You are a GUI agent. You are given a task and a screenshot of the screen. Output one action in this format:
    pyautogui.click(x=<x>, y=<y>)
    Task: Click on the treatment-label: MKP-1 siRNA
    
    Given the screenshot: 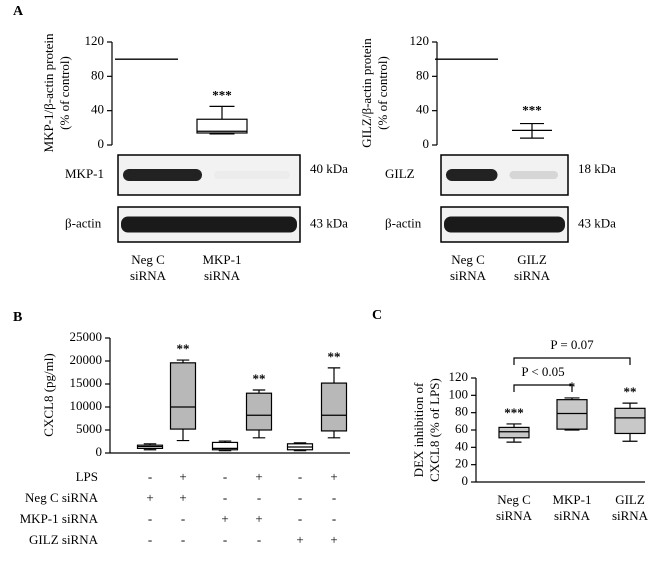 What is the action you would take?
    pyautogui.click(x=59, y=518)
    